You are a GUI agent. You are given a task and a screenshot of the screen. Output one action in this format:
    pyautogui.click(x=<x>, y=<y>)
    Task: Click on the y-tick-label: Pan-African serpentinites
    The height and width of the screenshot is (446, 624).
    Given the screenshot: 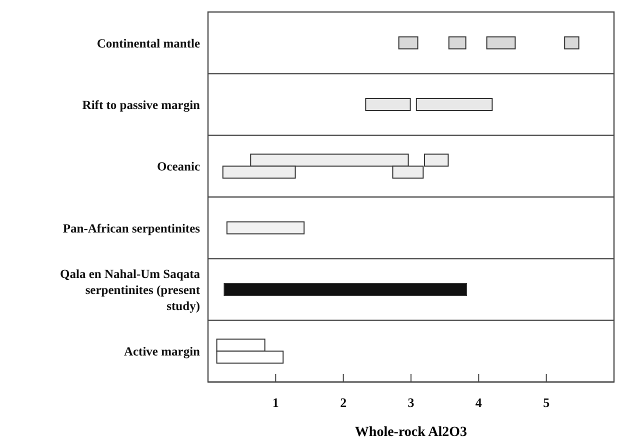 What is the action you would take?
    pyautogui.click(x=131, y=228)
    